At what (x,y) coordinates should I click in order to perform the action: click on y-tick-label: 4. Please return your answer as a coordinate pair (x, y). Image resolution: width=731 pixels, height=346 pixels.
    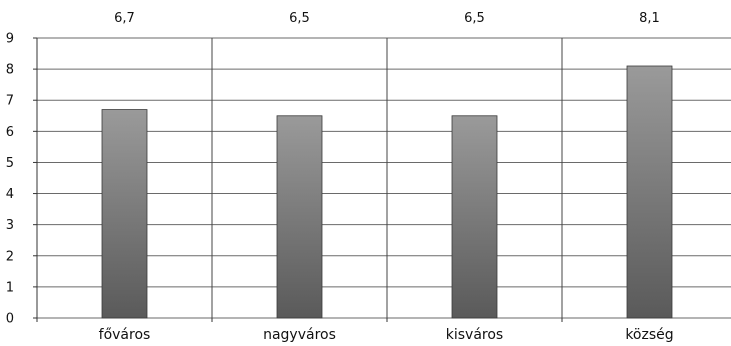
    Looking at the image, I should click on (10, 194).